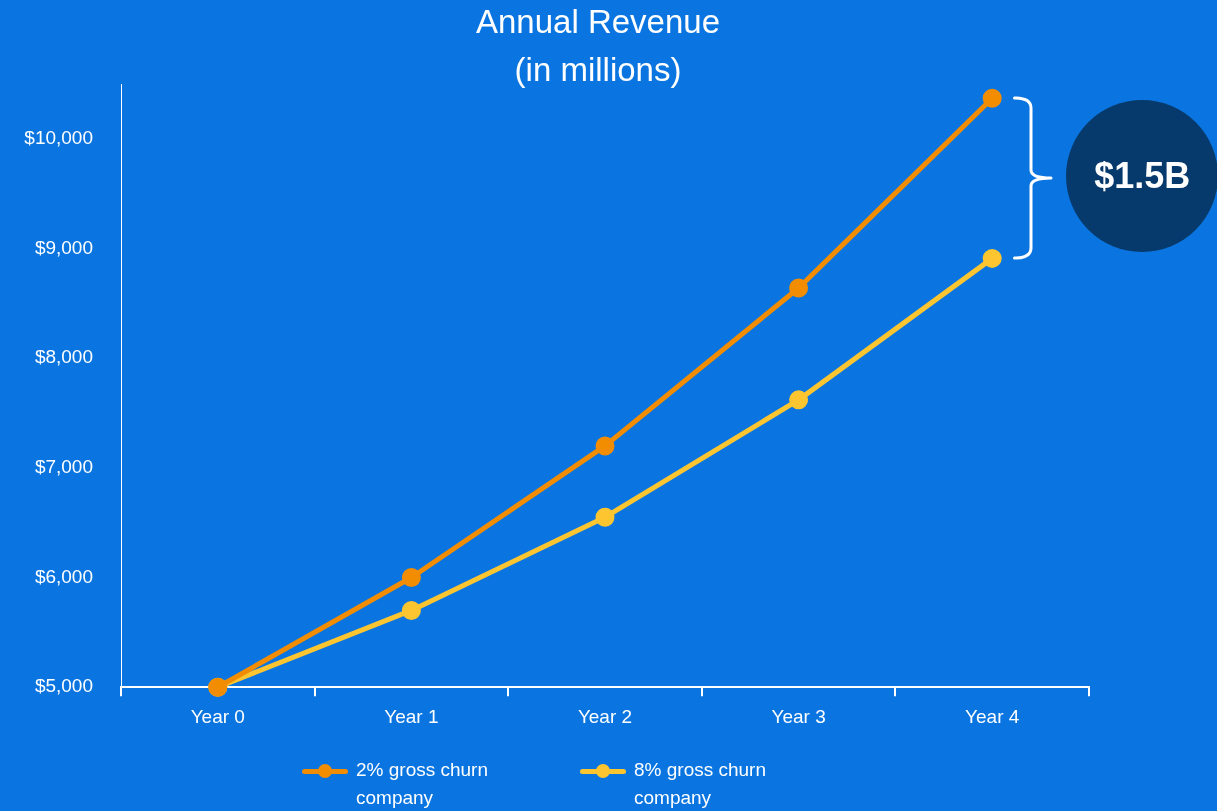 This screenshot has height=811, width=1217. Describe the element at coordinates (598, 69) in the screenshot. I see `chart-subtitle: (in millions)` at that location.